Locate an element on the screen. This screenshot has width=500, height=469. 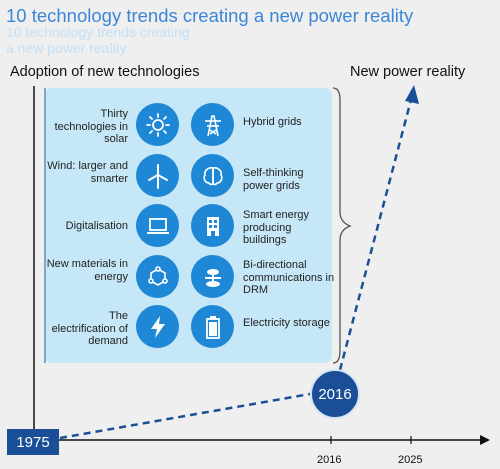
battery-icon is located at coordinates (212, 326).